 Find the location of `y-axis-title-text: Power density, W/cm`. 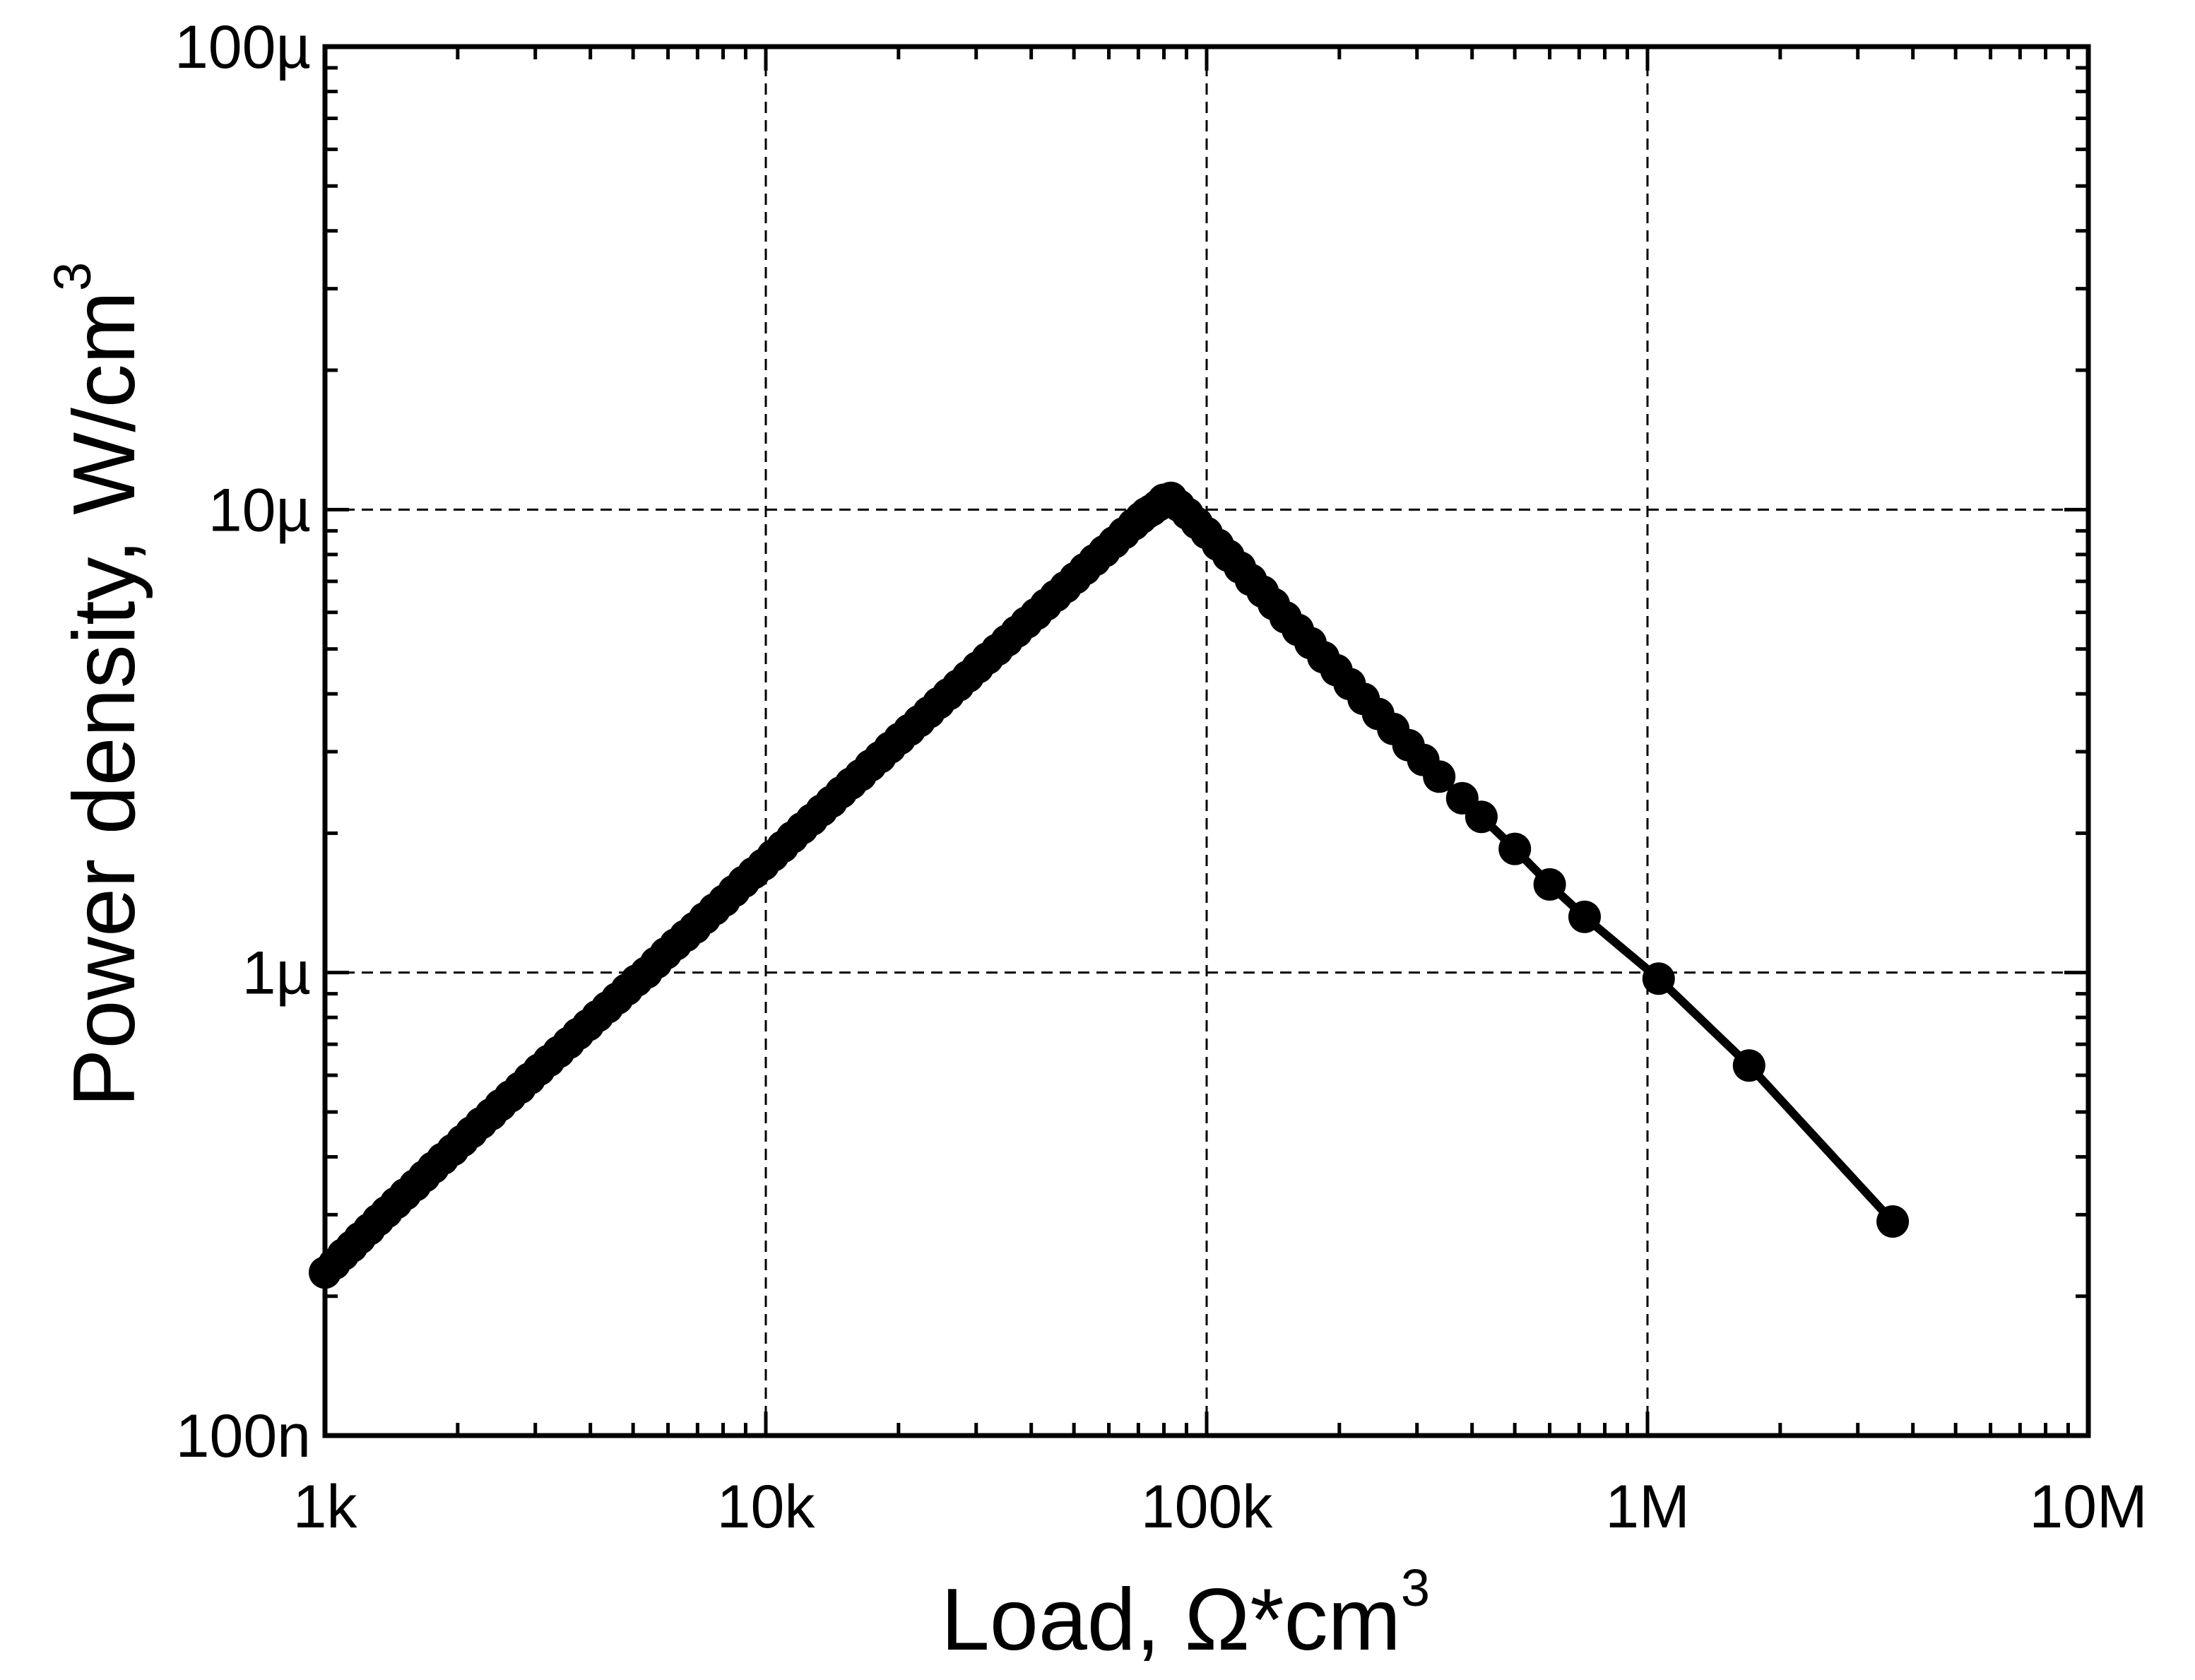

y-axis-title-text: Power density, W/cm is located at coordinates (105, 699).